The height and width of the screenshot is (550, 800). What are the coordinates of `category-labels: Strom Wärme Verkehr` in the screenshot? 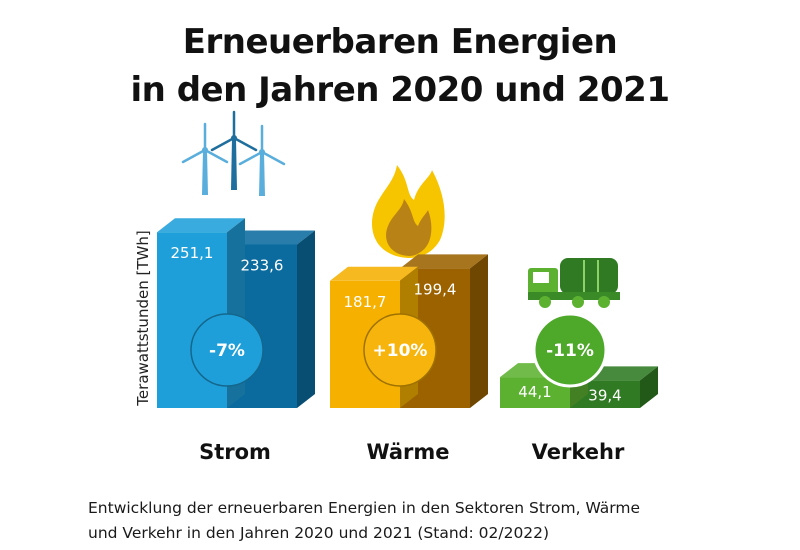 It's located at (412, 452).